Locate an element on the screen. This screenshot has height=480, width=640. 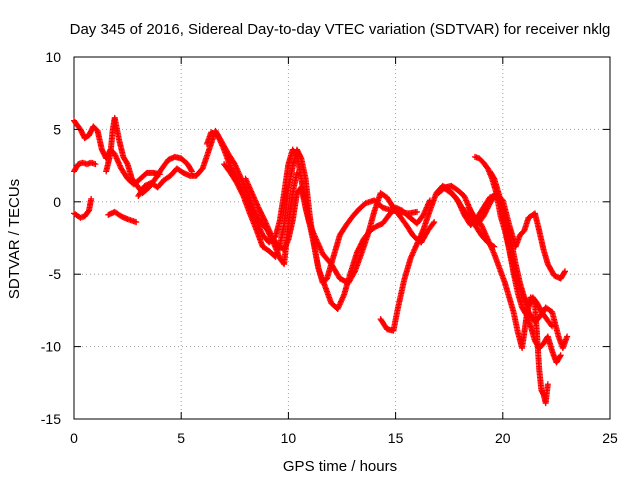
y-axis-label: SDTVAR / TECUs is located at coordinates (14, 239).